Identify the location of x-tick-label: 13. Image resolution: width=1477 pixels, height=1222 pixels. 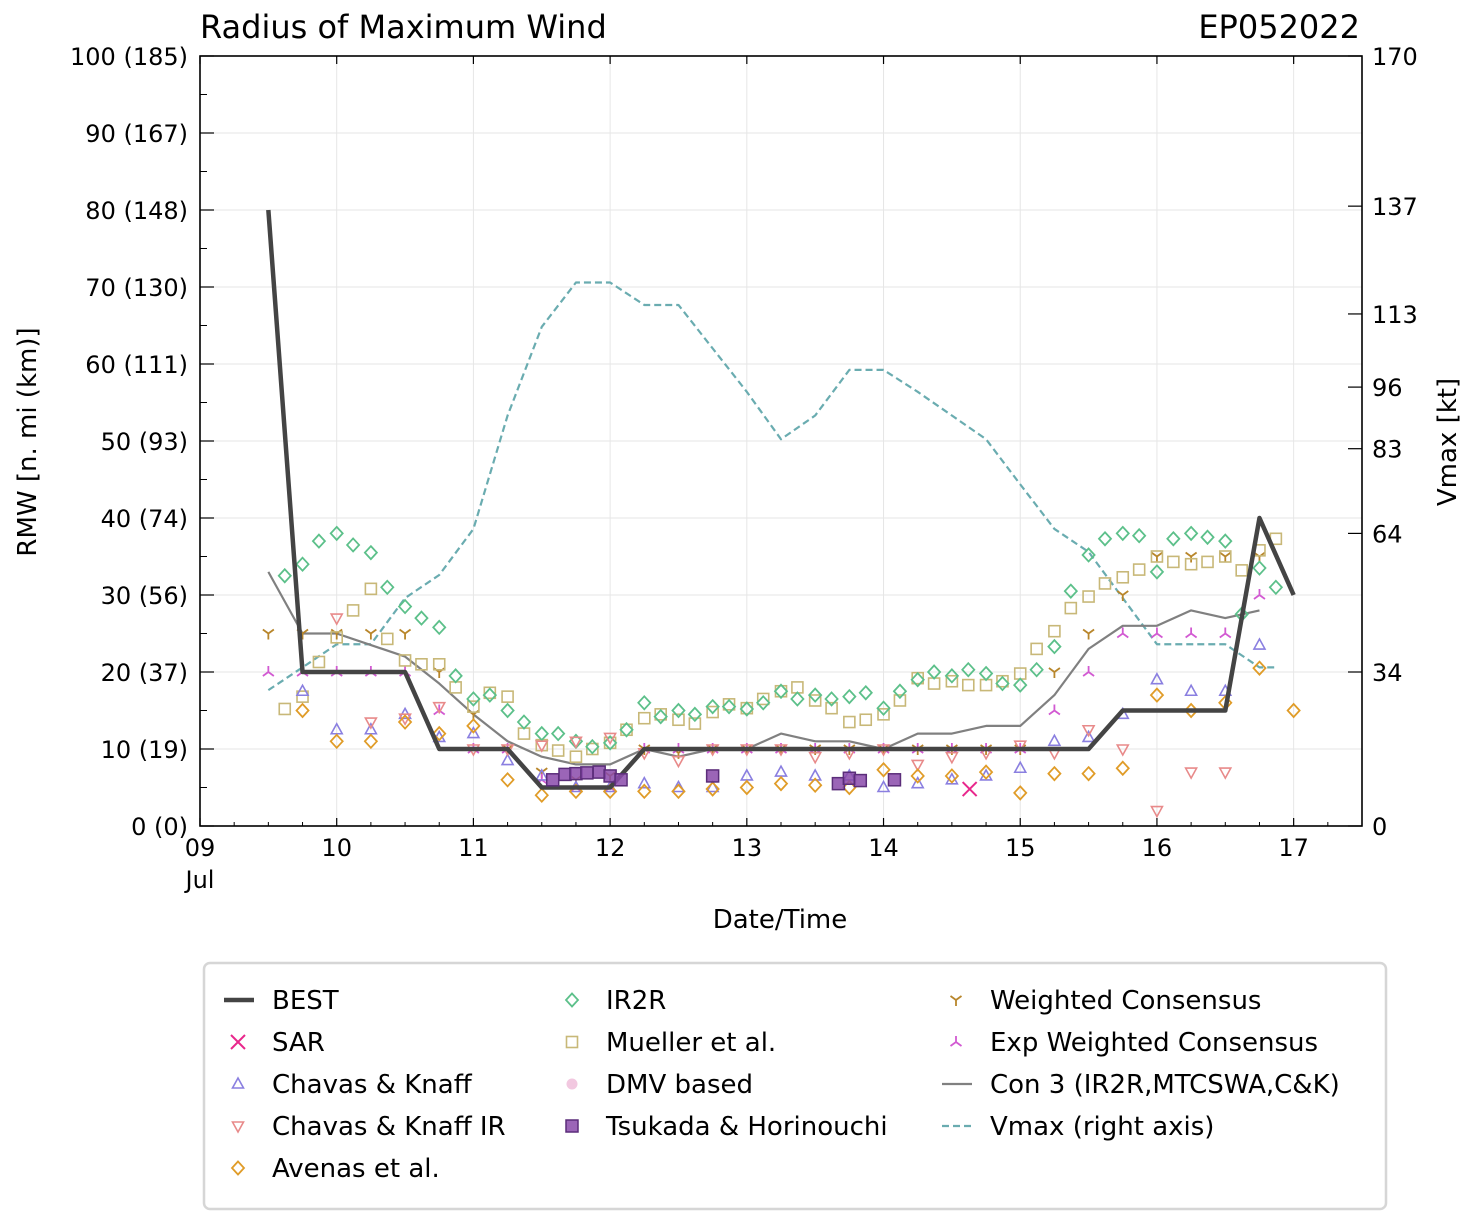
(747, 848).